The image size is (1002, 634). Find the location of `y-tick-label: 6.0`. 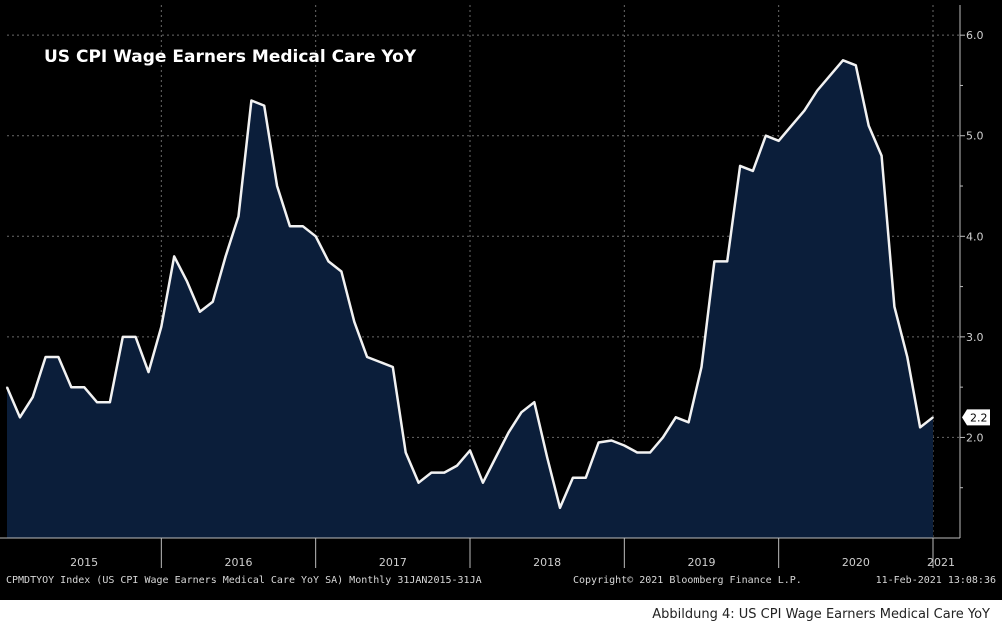

y-tick-label: 6.0 is located at coordinates (975, 35).